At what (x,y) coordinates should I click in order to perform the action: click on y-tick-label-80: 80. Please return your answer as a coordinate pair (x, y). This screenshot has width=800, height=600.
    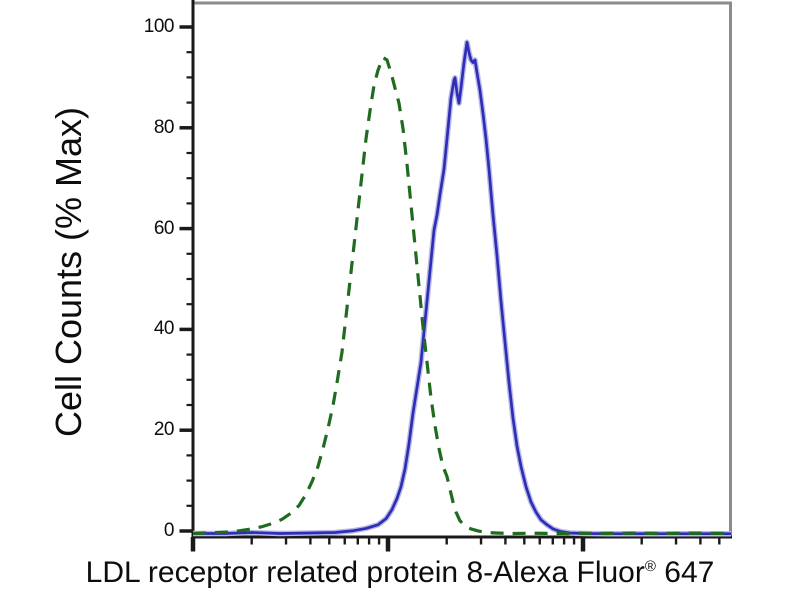
    Looking at the image, I should click on (164, 127).